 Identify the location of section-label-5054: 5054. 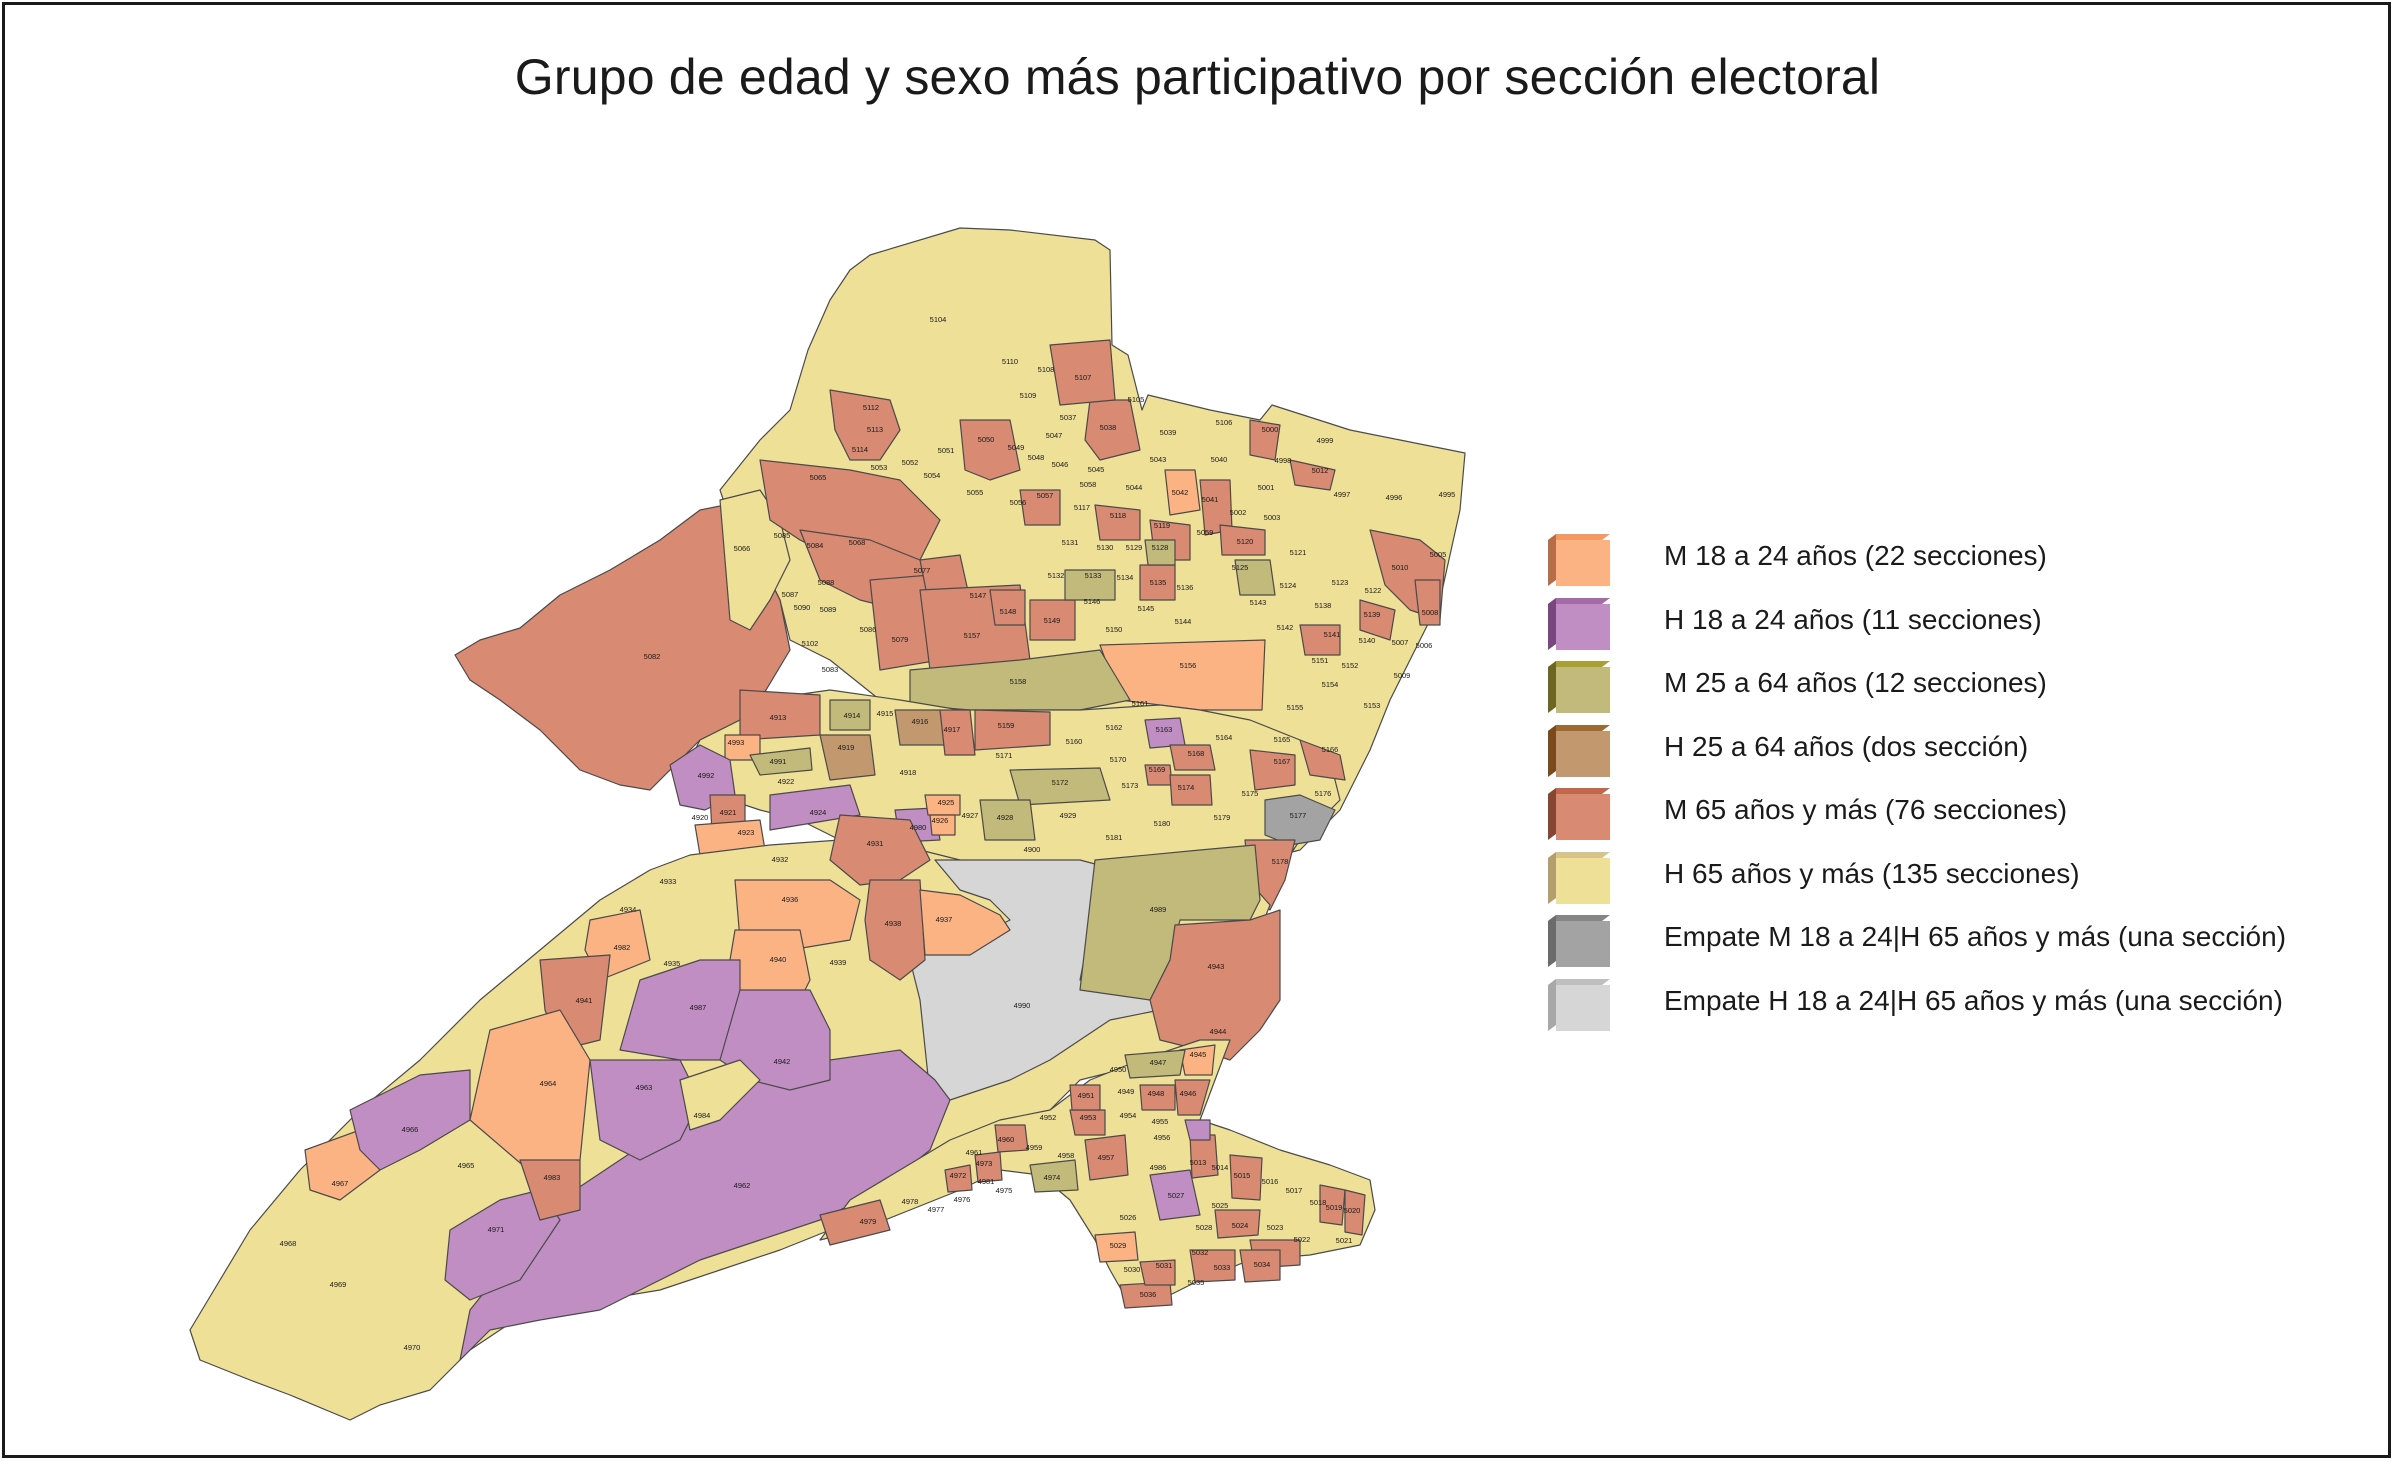
(932, 475).